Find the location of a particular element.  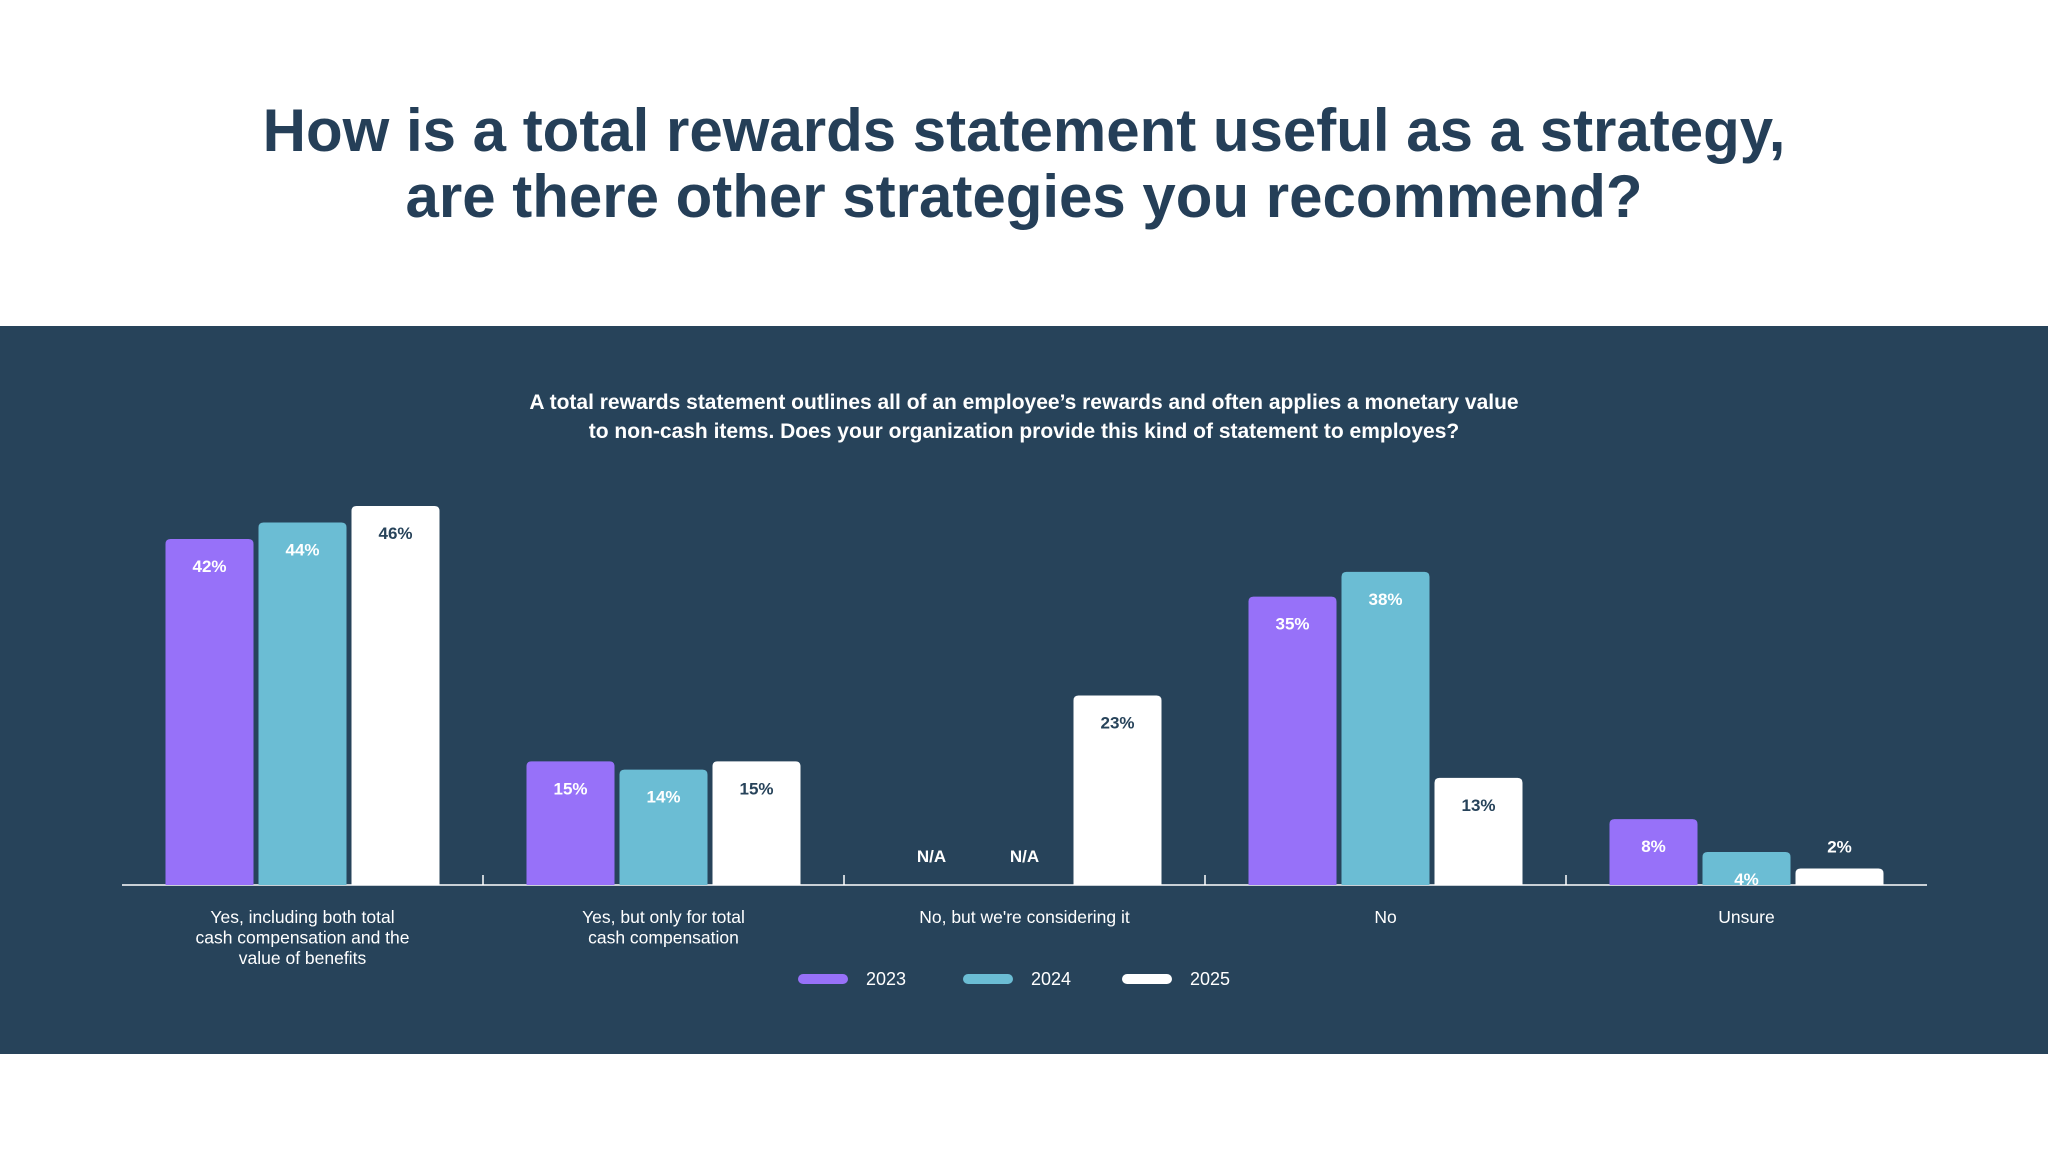

data-label: 8% is located at coordinates (1653, 846).